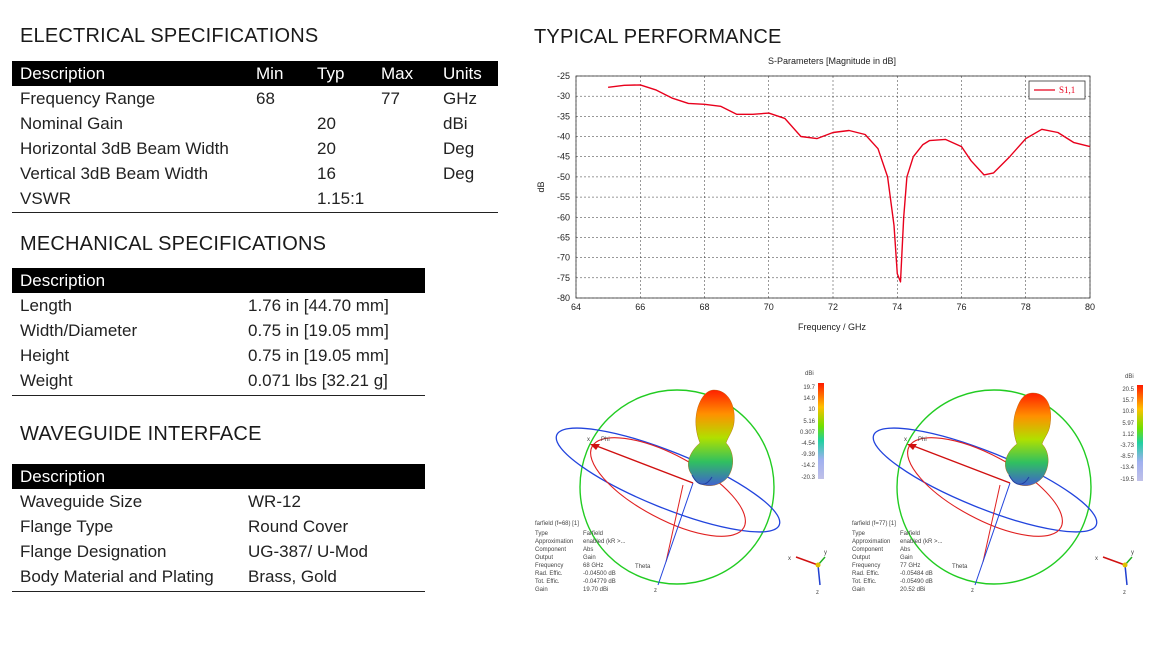  I want to click on y-tick-labels: -25 -30 -35 -40 -45 -50 -55 -60 -65 -70 -75 -80, so click(563, 187).